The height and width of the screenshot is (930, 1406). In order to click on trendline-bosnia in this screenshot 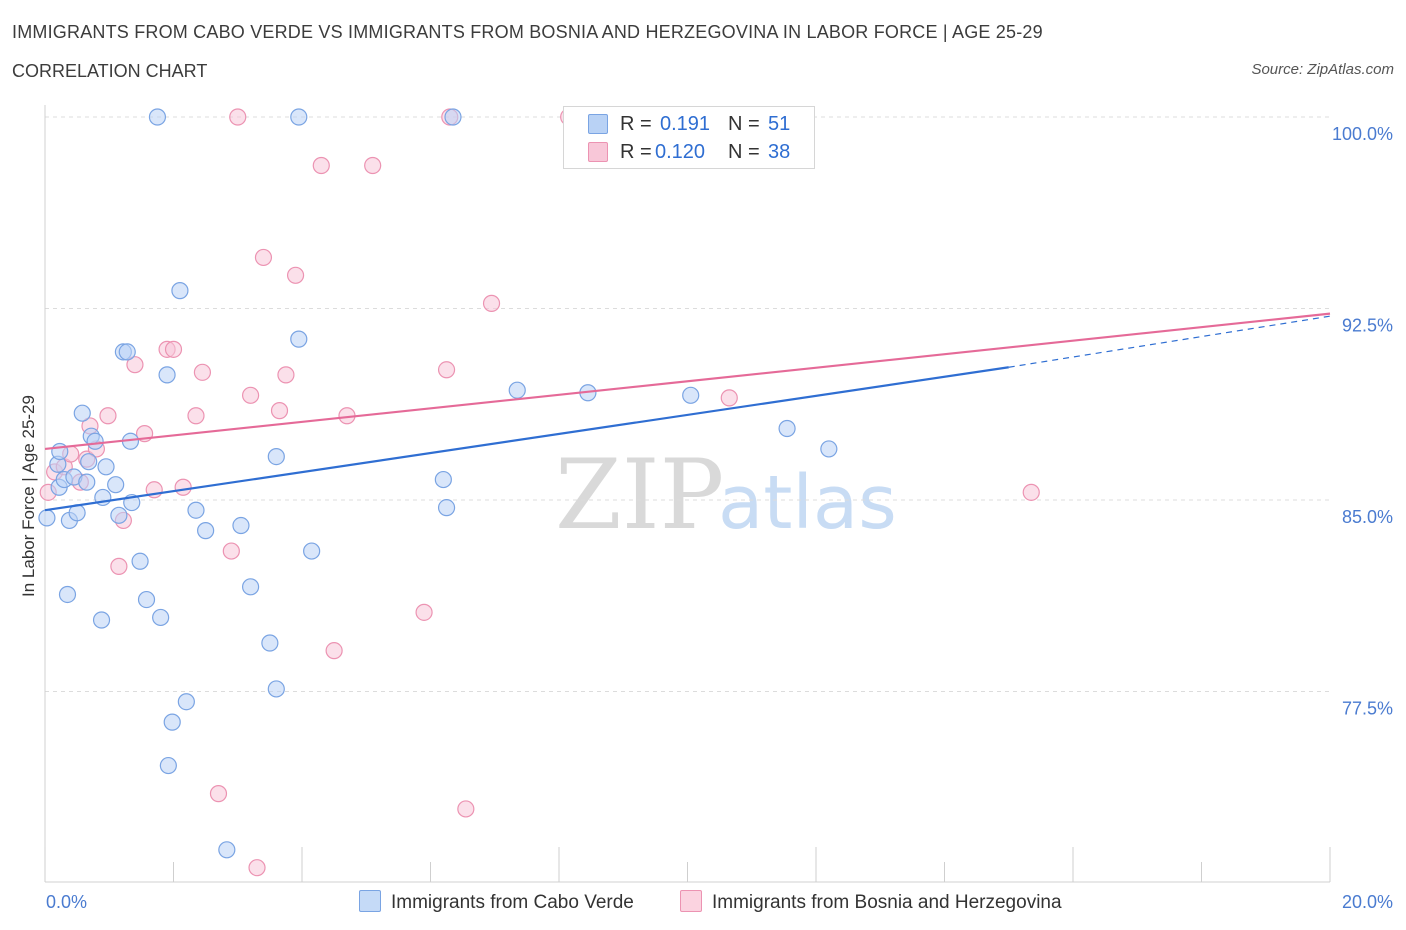, I will do `click(687, 381)`.